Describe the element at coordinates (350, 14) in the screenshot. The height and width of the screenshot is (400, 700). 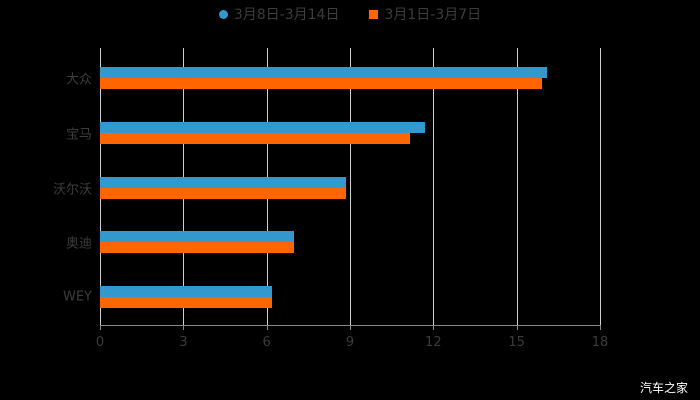
I see `chart-legend: 3月8日-3月14日 3月1日-3月7日` at that location.